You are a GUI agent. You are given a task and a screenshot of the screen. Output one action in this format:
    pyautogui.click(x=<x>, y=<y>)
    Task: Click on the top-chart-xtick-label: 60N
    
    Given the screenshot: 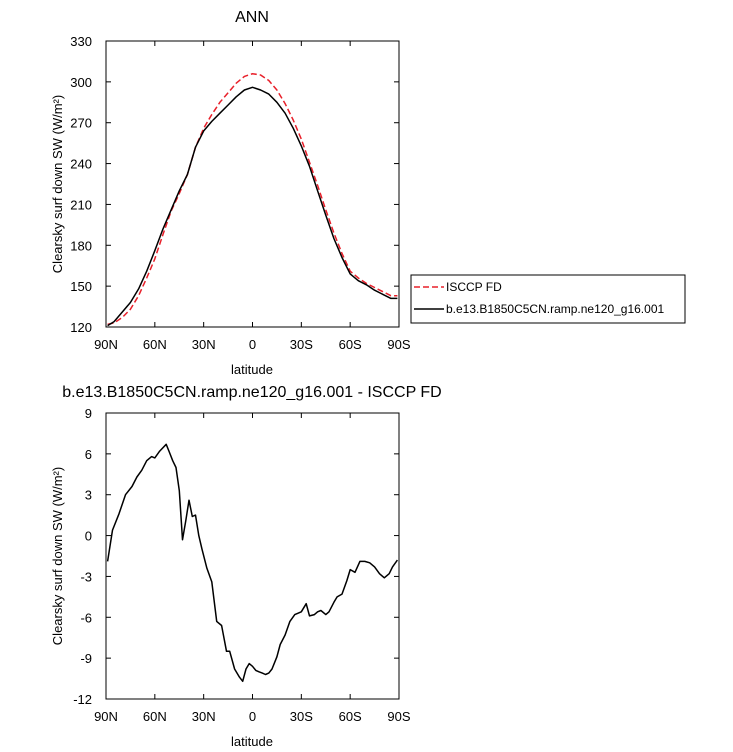 What is the action you would take?
    pyautogui.click(x=155, y=344)
    